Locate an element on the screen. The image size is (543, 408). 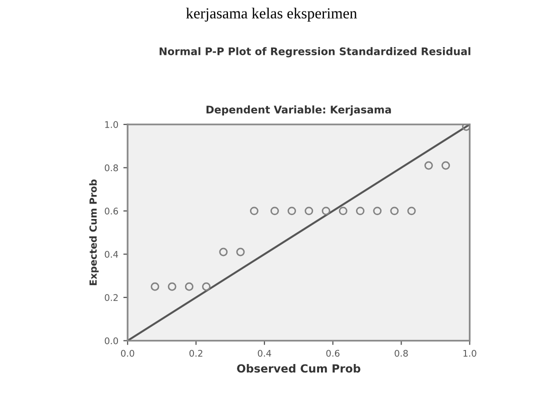
x-tick-label: 0.8 is located at coordinates (401, 353).